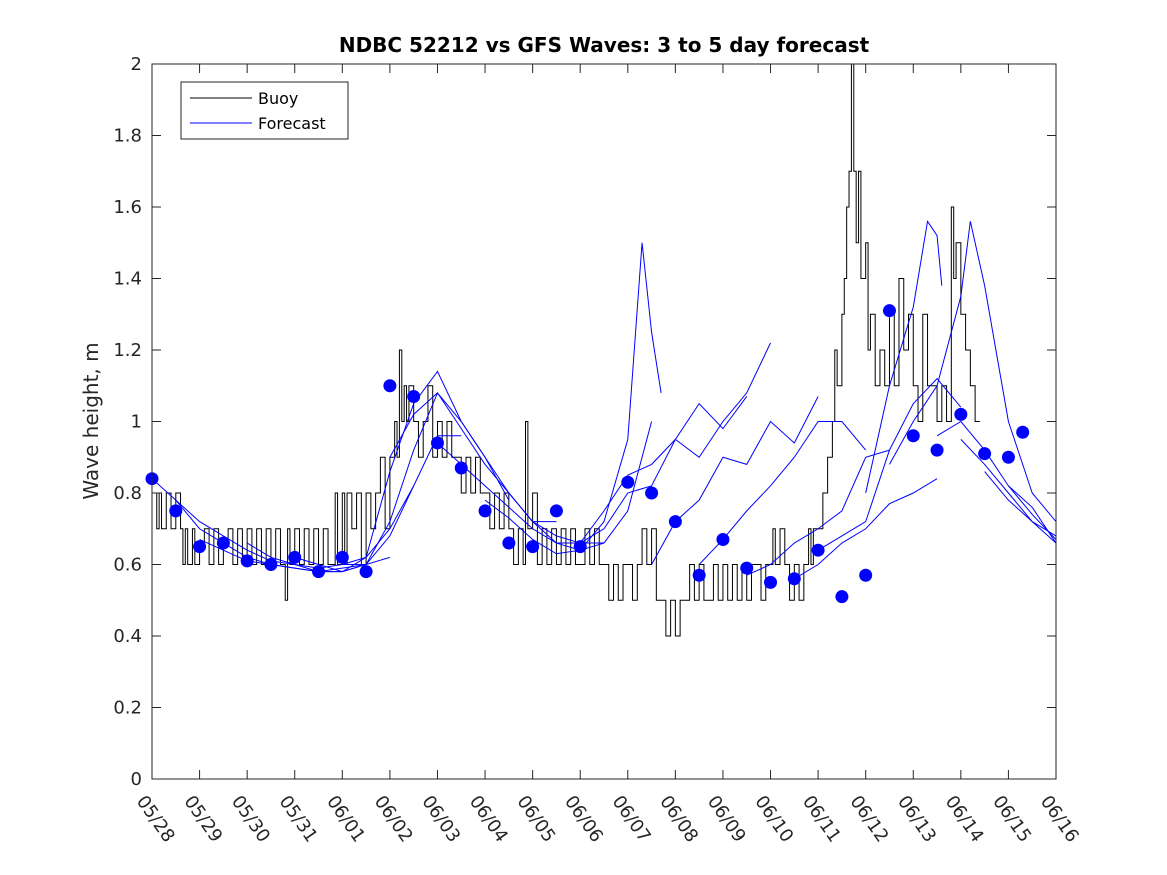 The image size is (1167, 875). Describe the element at coordinates (292, 123) in the screenshot. I see `legend-label: Forecast` at that location.